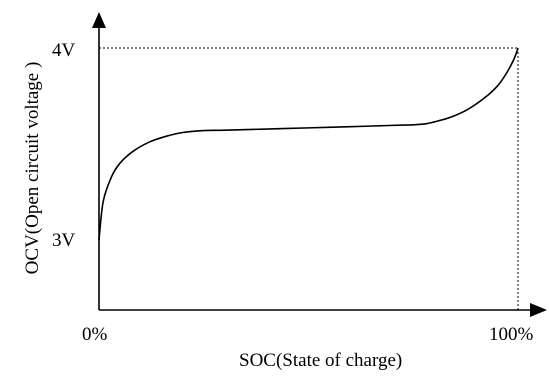 Image resolution: width=549 pixels, height=376 pixels. Describe the element at coordinates (64, 50) in the screenshot. I see `y-tick-label-4v: 4V` at that location.